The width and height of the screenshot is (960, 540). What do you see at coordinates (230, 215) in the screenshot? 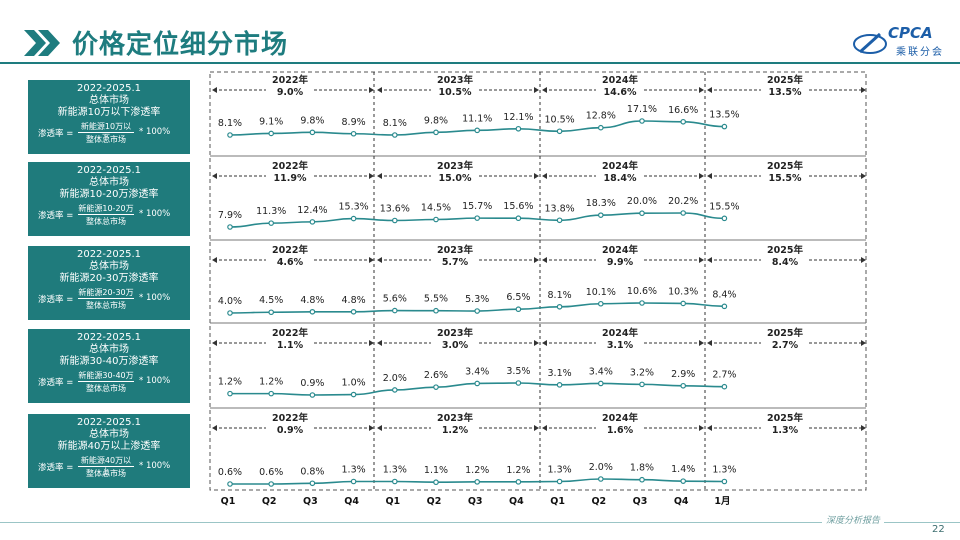
I see `data-label: 7.9%` at bounding box center [230, 215].